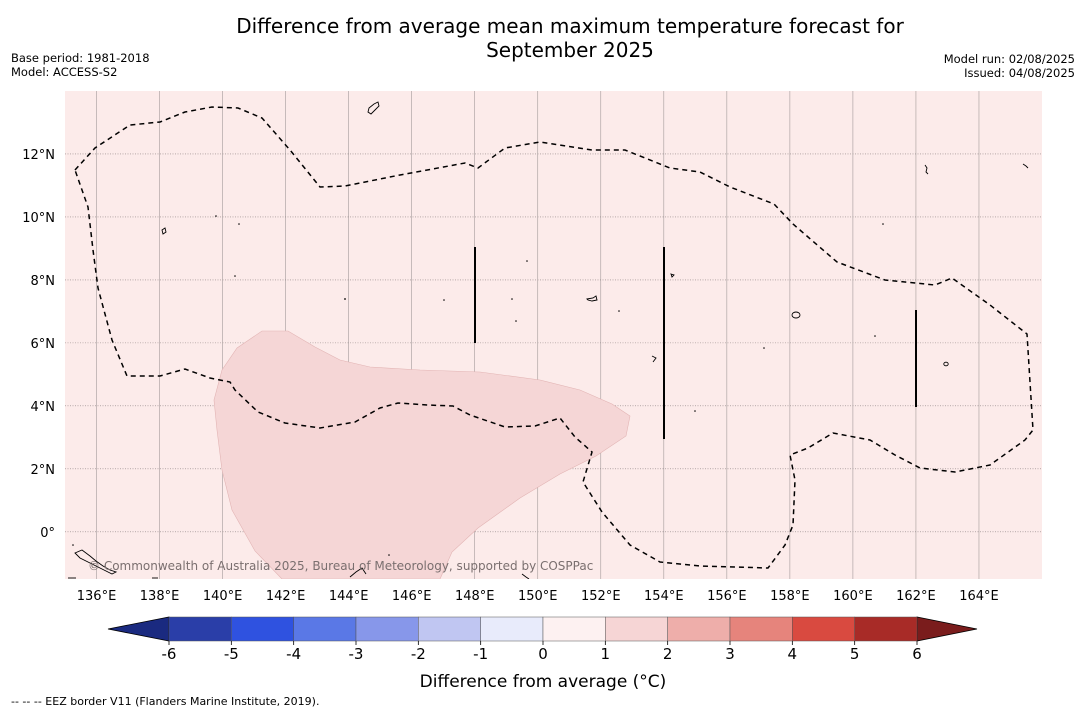 The height and width of the screenshot is (713, 1085). What do you see at coordinates (668, 654) in the screenshot?
I see `colorbar-tick-label: 2` at bounding box center [668, 654].